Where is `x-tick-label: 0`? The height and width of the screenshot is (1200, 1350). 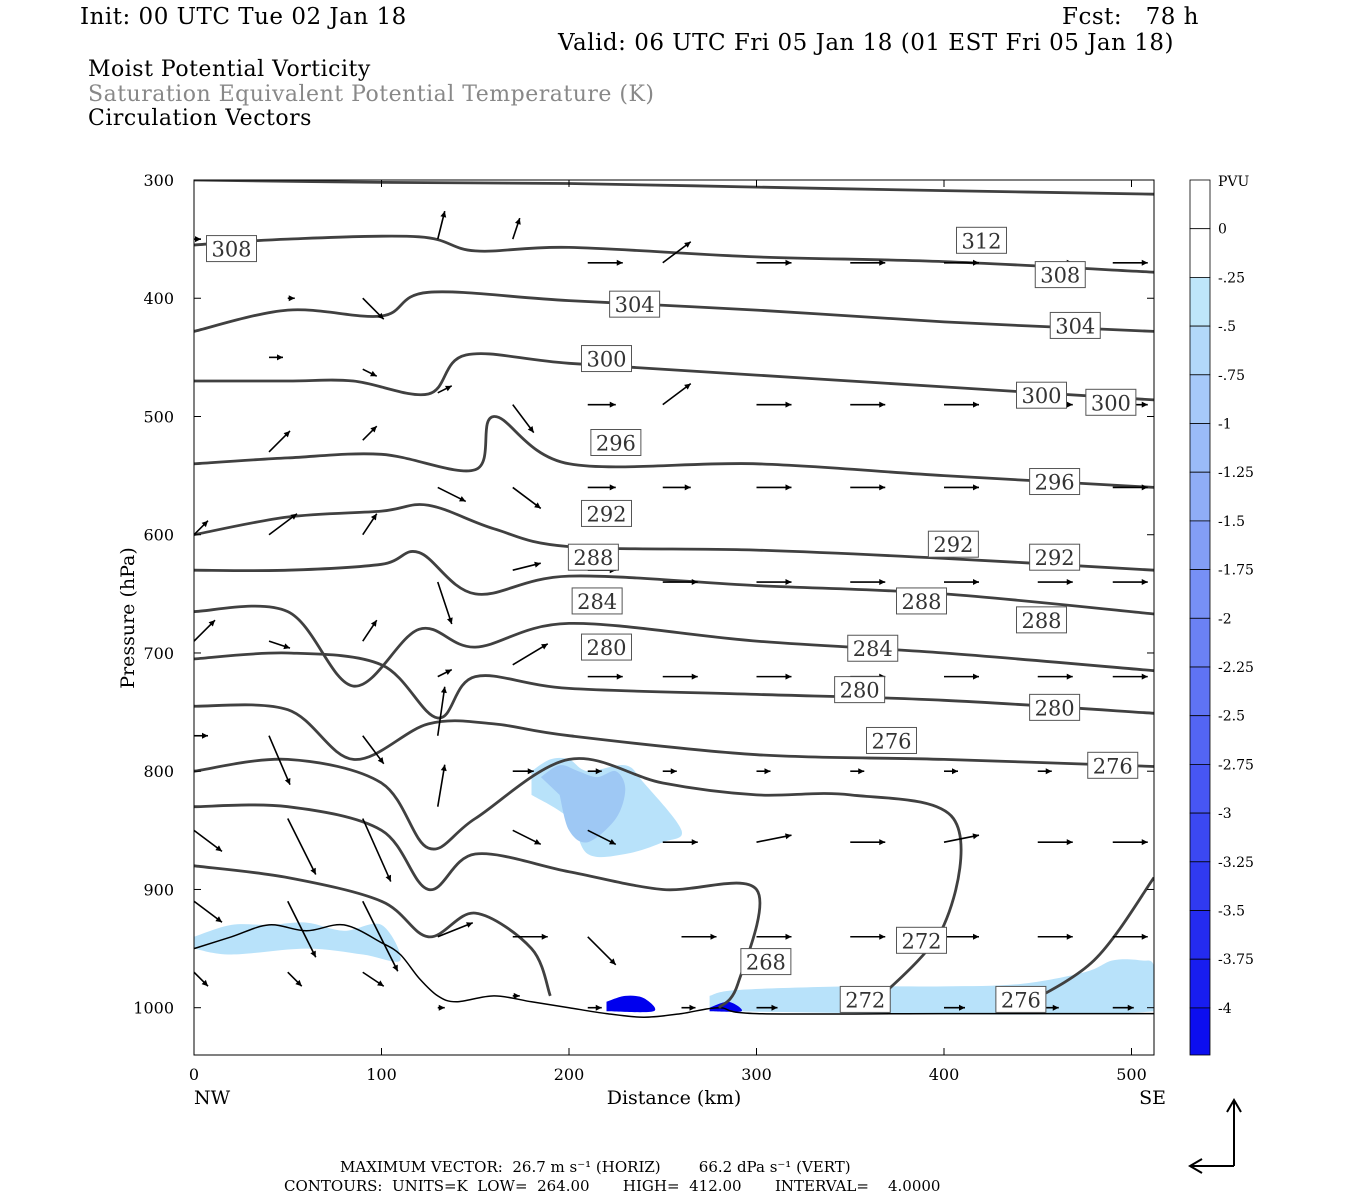 x-tick-label: 0 is located at coordinates (194, 1074).